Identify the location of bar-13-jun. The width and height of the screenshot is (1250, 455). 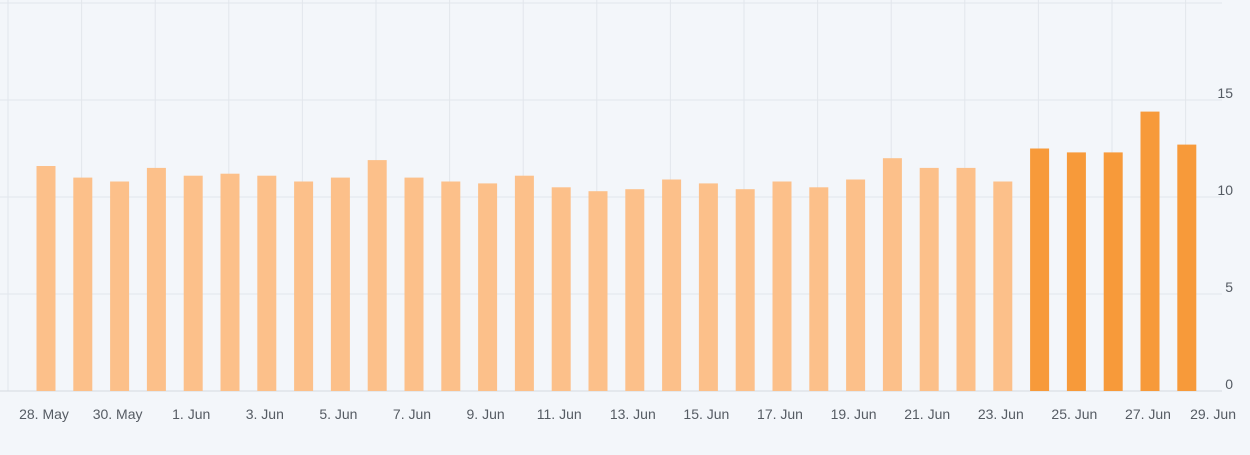
(635, 290).